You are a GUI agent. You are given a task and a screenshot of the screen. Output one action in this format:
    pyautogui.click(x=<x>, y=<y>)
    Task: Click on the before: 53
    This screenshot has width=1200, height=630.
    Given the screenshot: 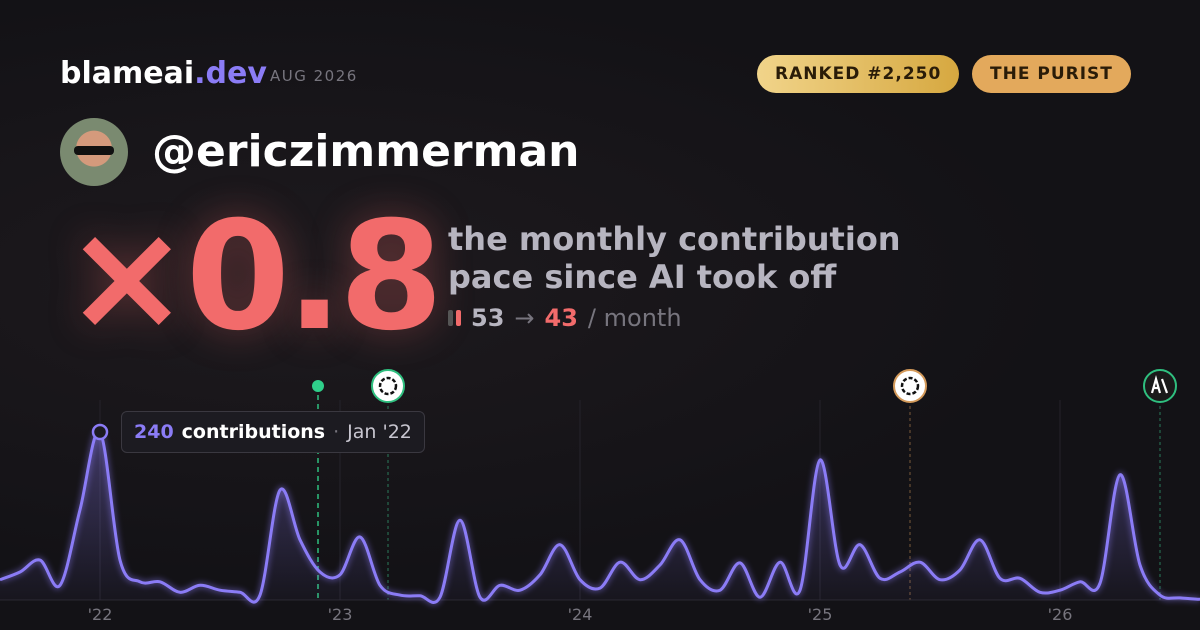 What is the action you would take?
    pyautogui.click(x=488, y=318)
    